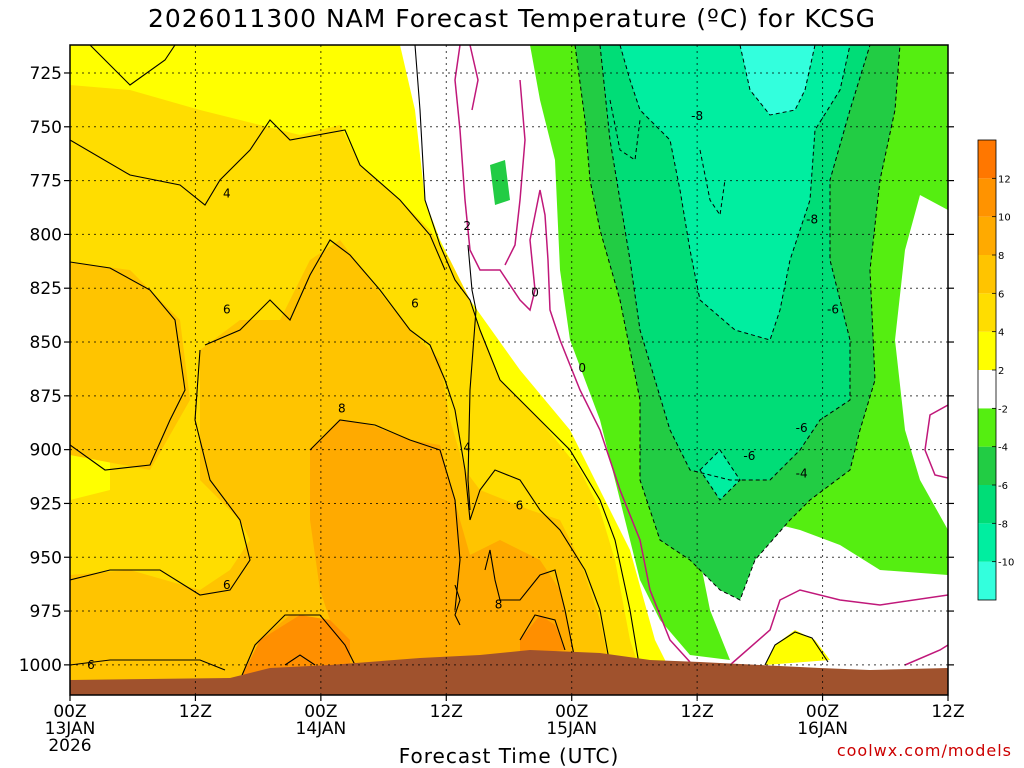  Describe the element at coordinates (46, 397) in the screenshot. I see `y-tick-label: 875` at that location.